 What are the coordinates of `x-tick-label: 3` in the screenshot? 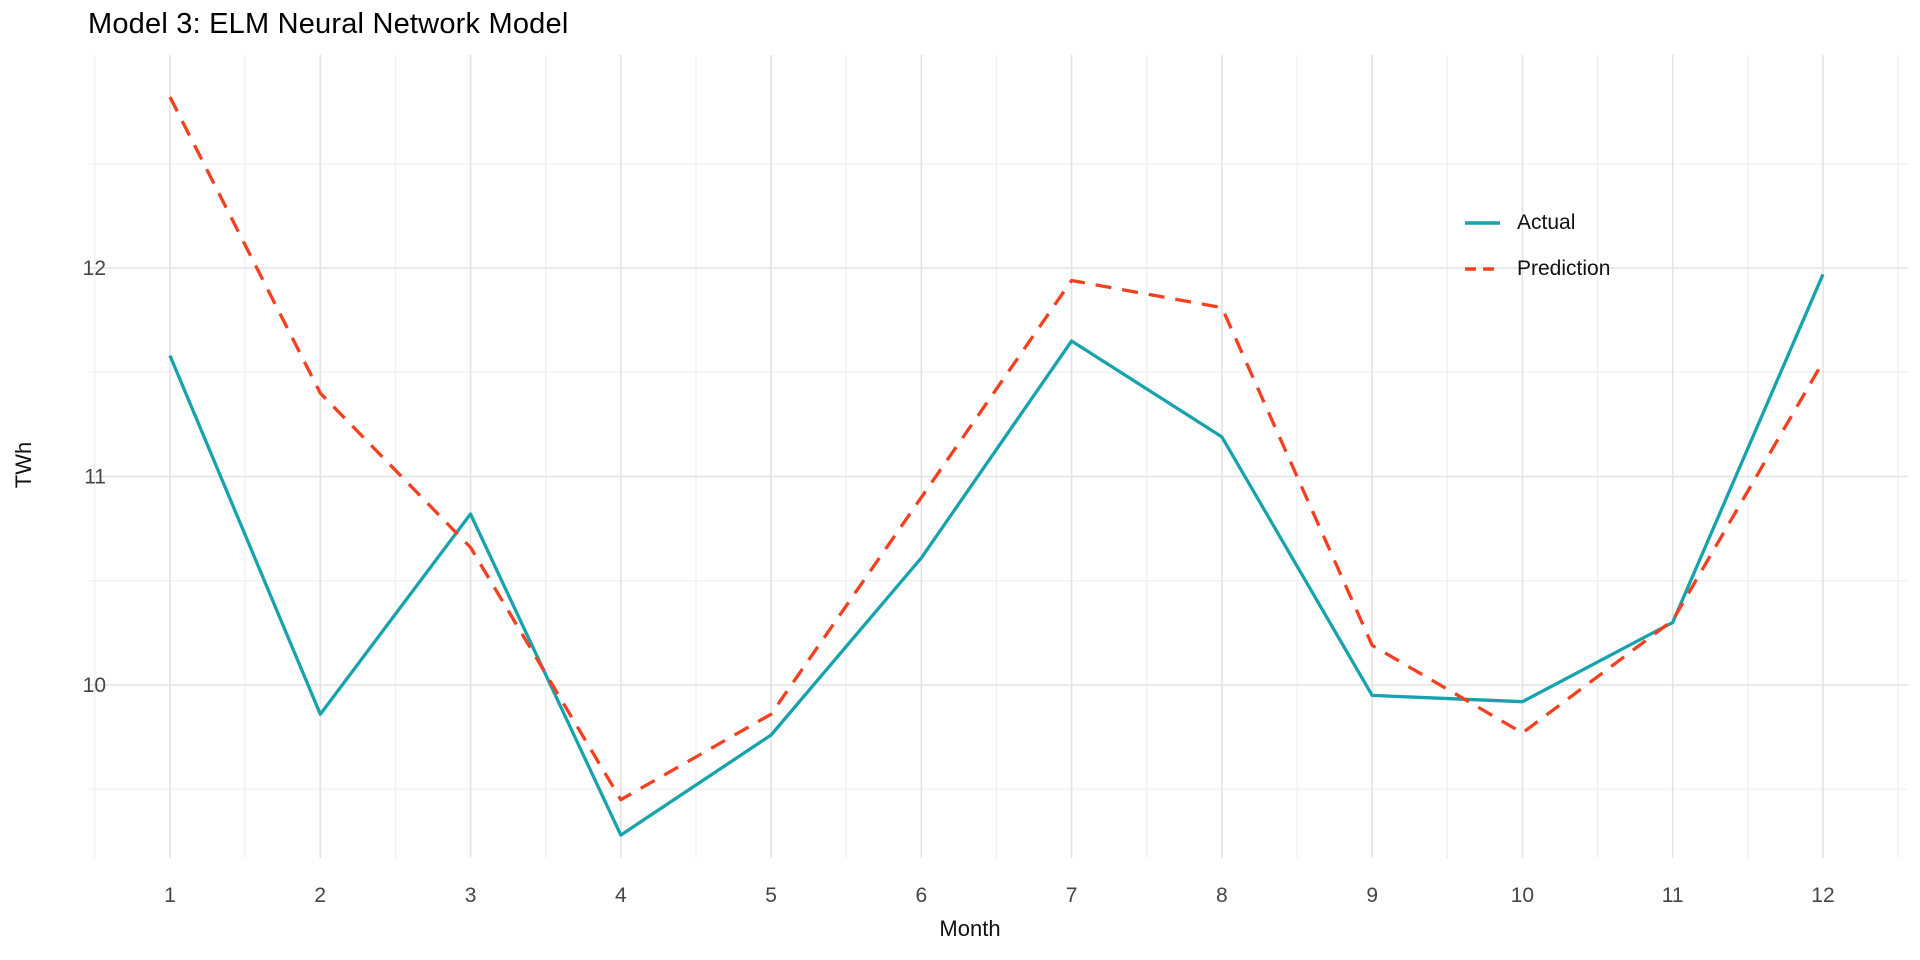 It's located at (471, 895).